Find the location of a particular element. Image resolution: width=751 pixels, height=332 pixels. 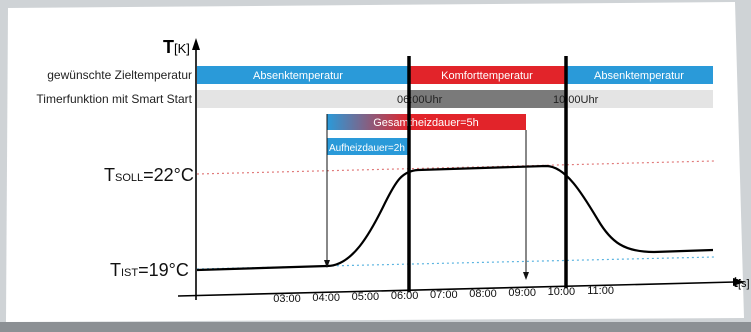

x-axis is located at coordinates (456, 289).